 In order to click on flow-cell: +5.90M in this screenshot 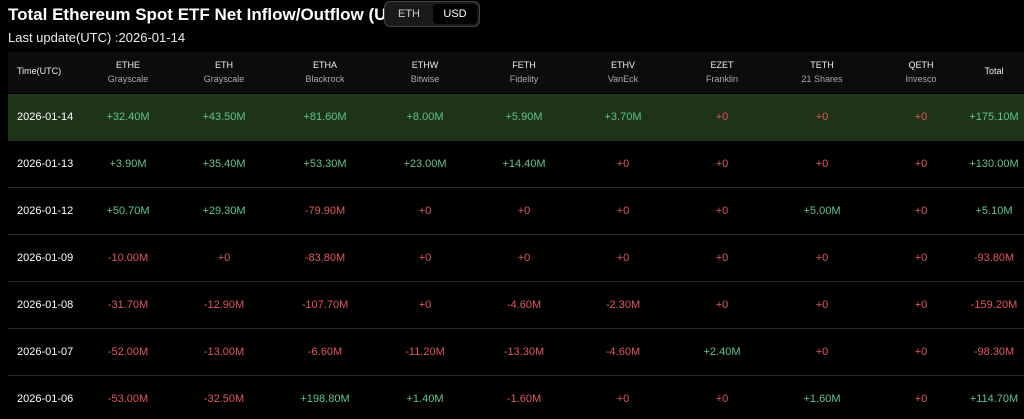, I will do `click(524, 117)`.